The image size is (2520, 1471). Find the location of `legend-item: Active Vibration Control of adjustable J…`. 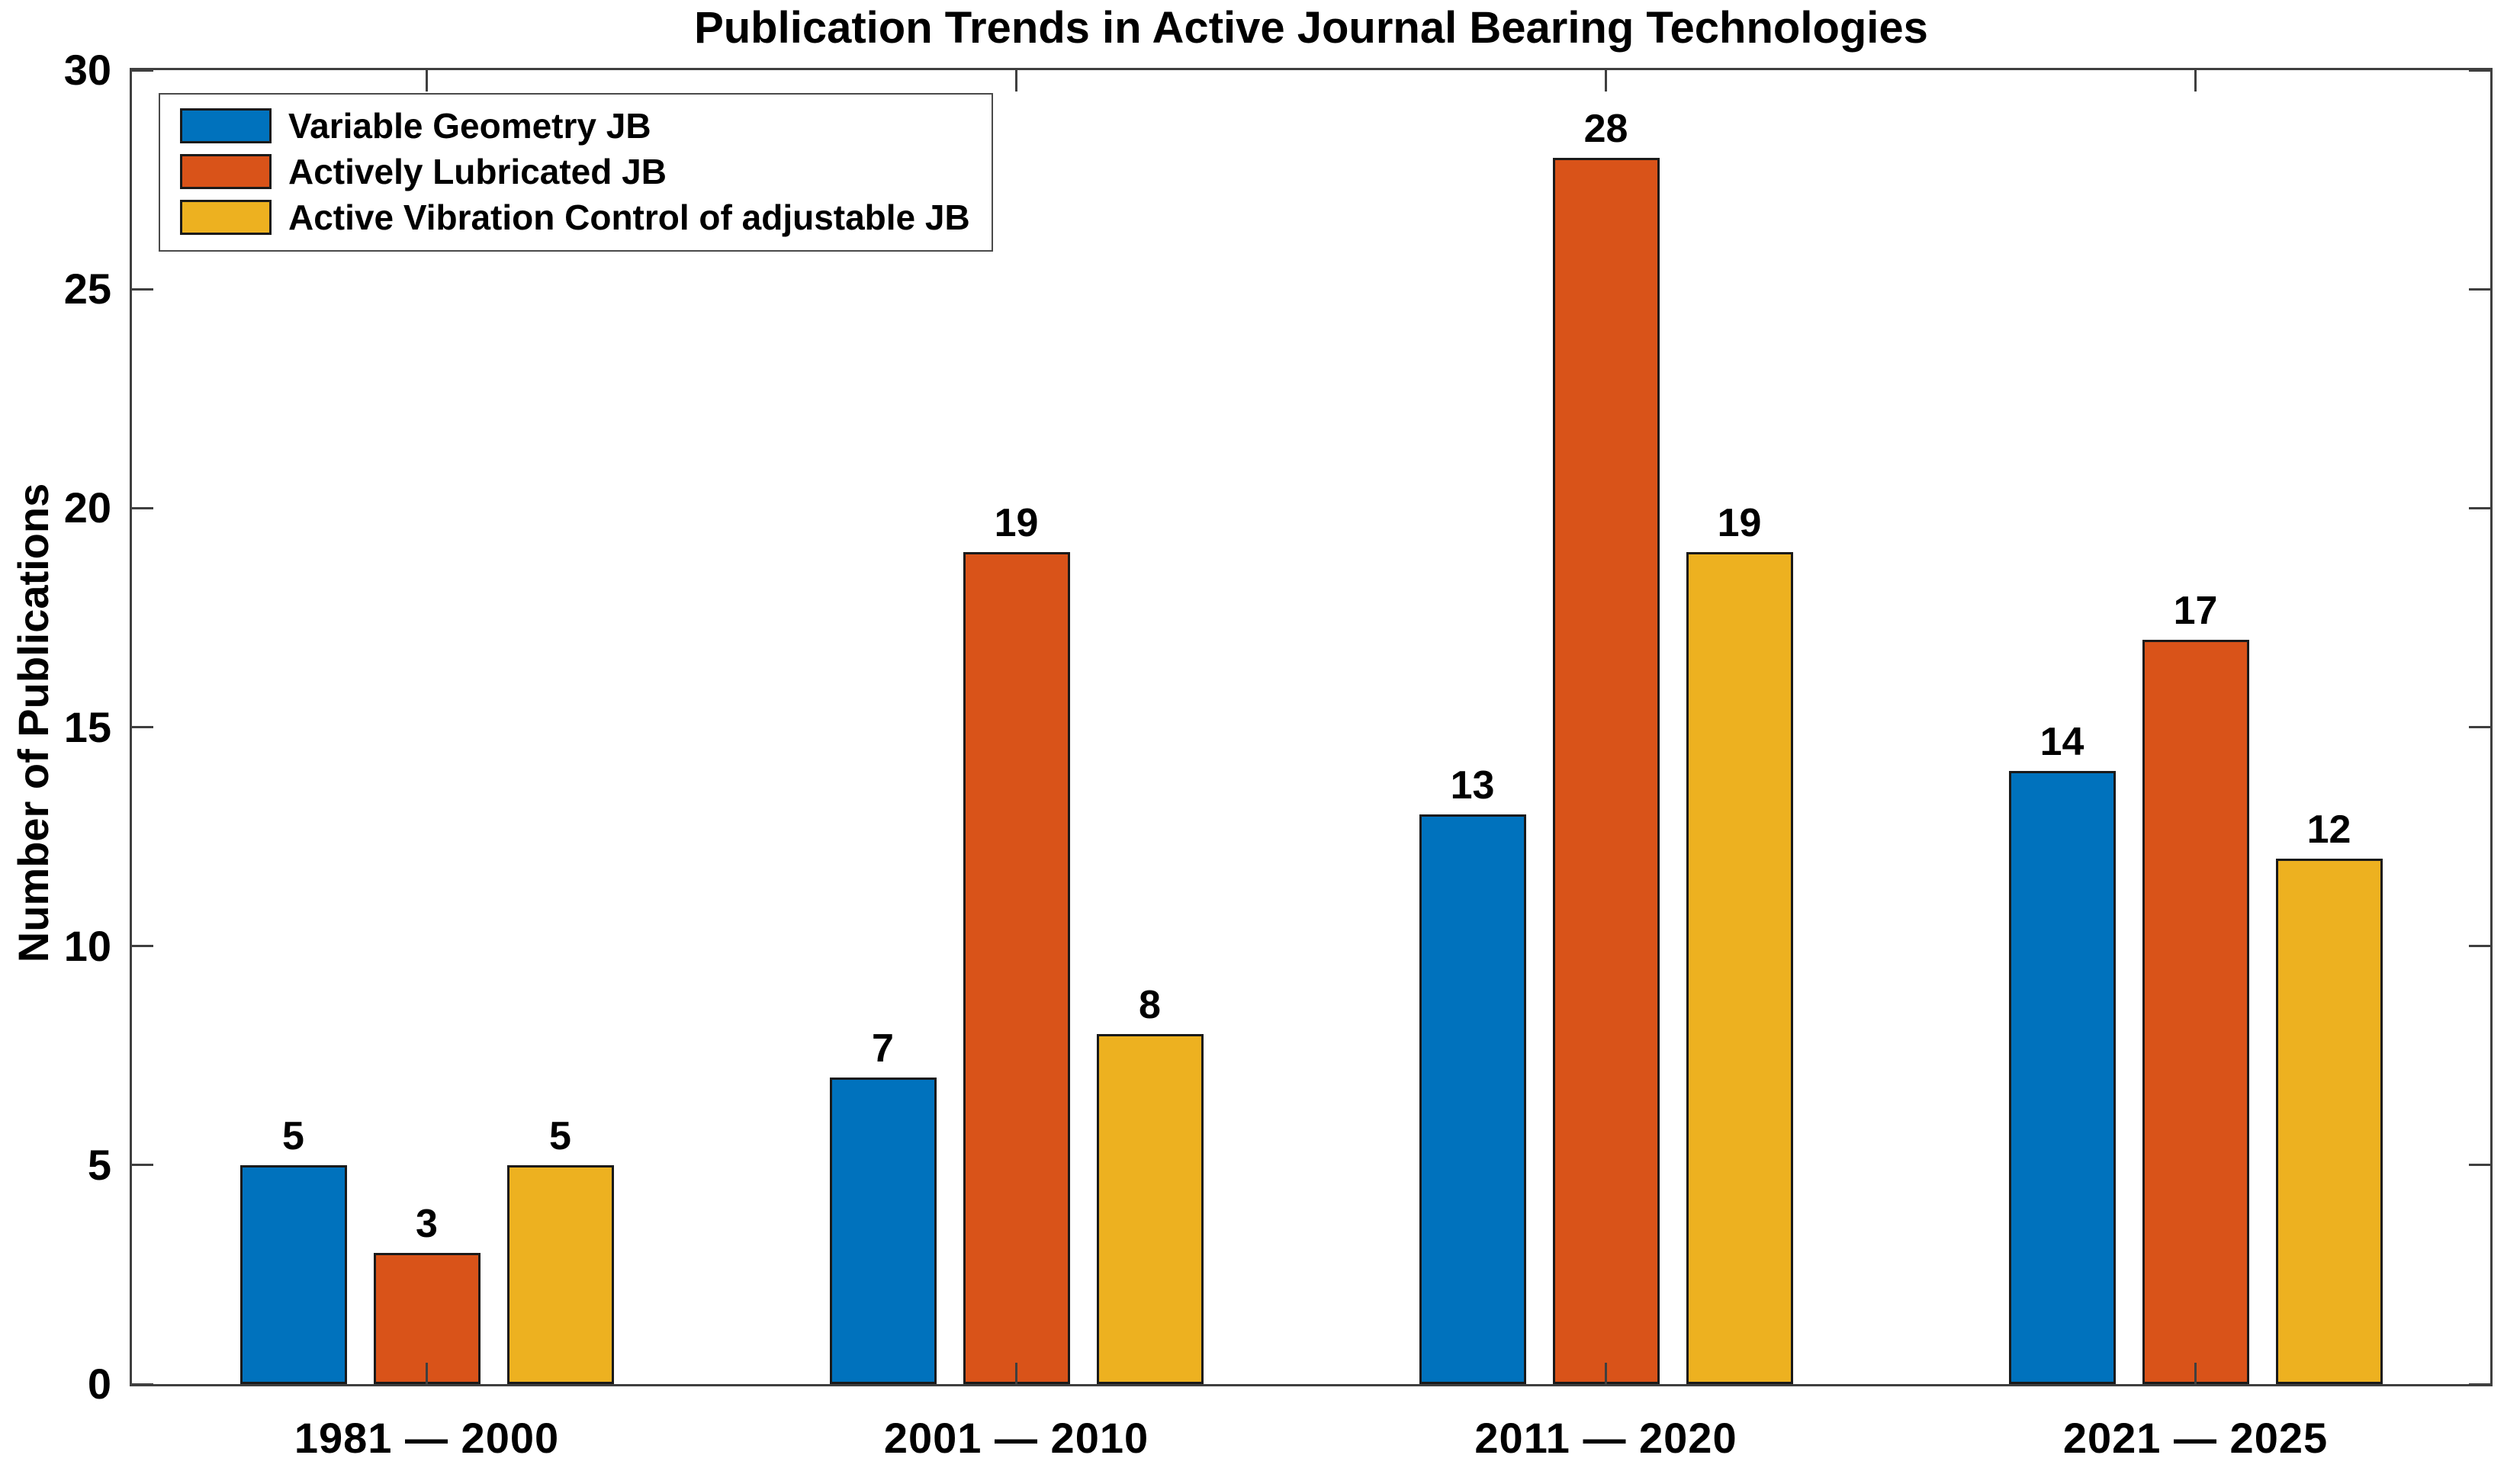

legend-item: Active Vibration Control of adjustable J… is located at coordinates (575, 217).